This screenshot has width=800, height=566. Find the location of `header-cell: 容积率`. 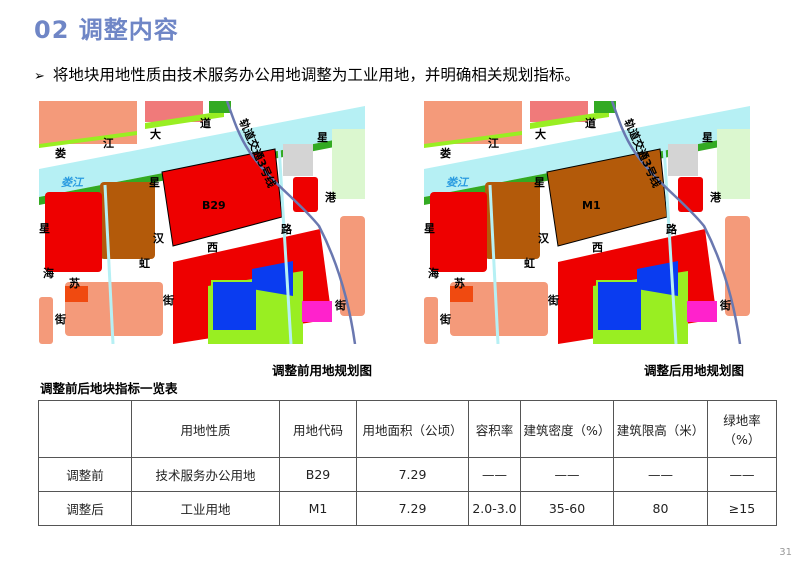

header-cell: 容积率 is located at coordinates (494, 429).